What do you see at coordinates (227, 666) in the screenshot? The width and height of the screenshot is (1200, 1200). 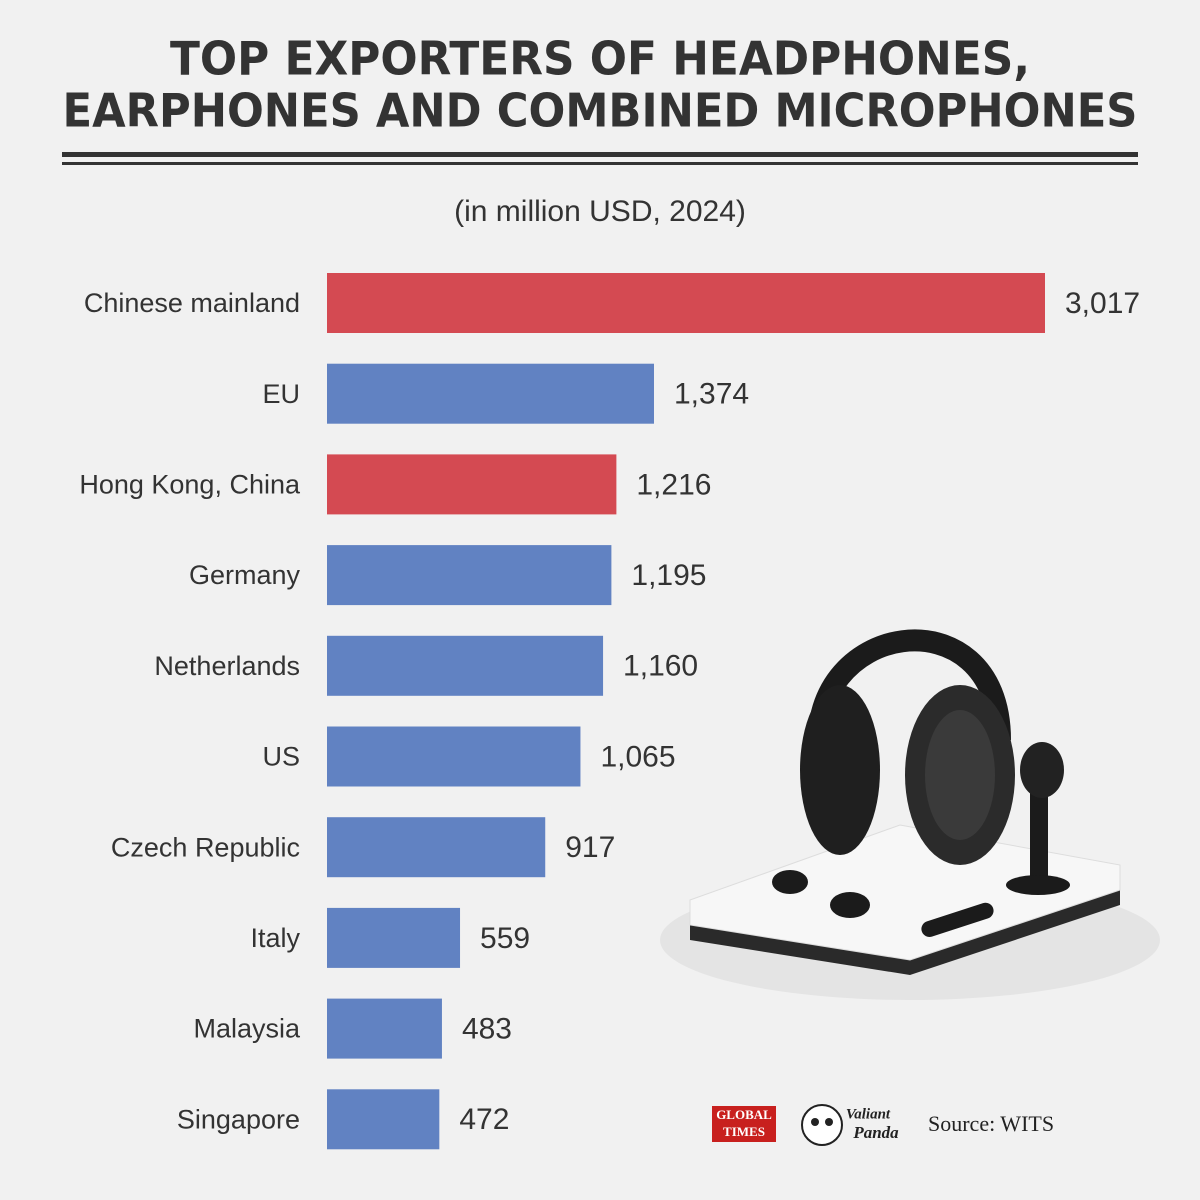 I see `category-label: Netherlands` at bounding box center [227, 666].